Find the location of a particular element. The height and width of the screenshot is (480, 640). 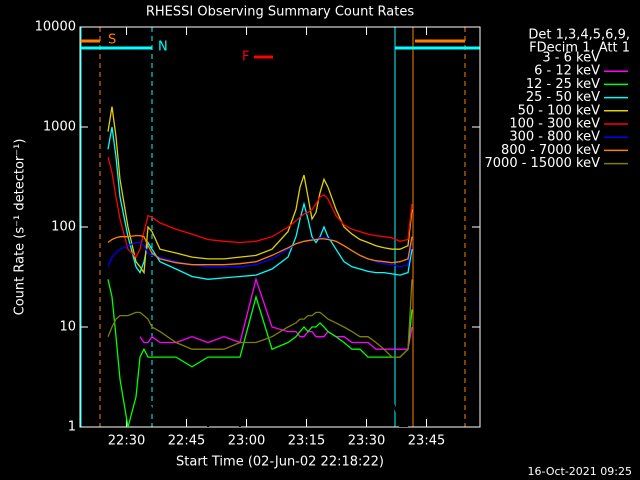

y-tick-label: 1000 is located at coordinates (59, 127).